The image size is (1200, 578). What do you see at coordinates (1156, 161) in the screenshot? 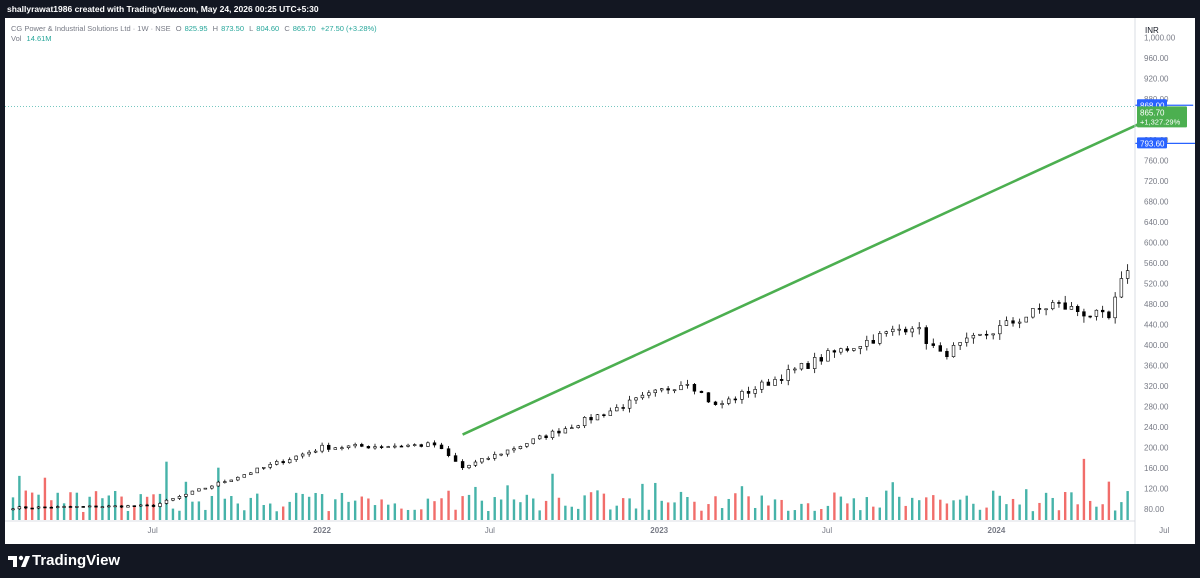
I see `price-tick-label: 760.00` at bounding box center [1156, 161].